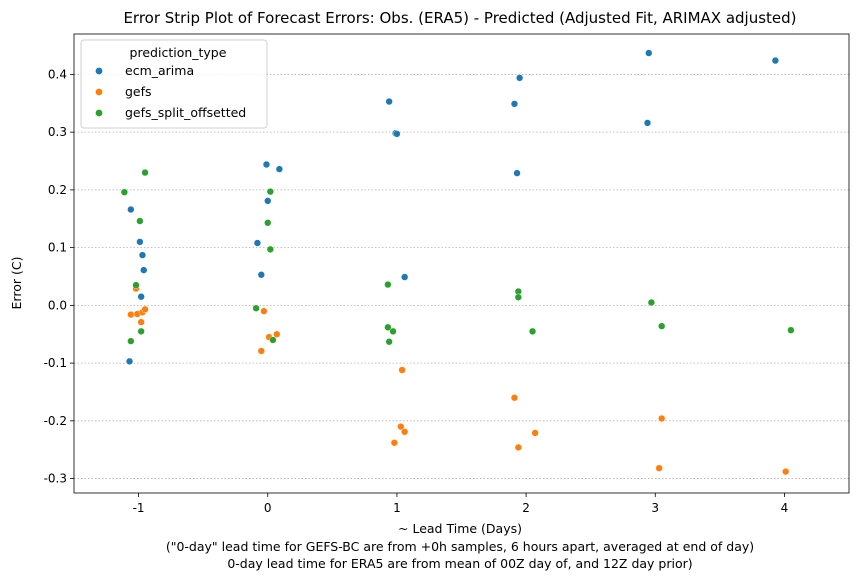 The width and height of the screenshot is (857, 580). What do you see at coordinates (655, 508) in the screenshot?
I see `x-tick-label: 3` at bounding box center [655, 508].